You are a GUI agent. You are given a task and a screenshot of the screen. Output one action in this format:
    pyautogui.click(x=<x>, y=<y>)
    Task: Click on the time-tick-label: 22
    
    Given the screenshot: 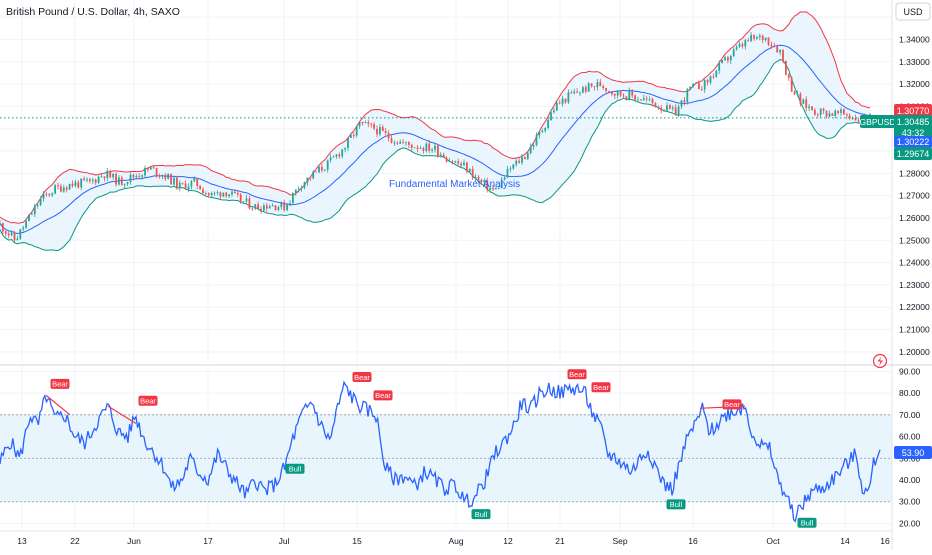 What is the action you would take?
    pyautogui.click(x=75, y=541)
    